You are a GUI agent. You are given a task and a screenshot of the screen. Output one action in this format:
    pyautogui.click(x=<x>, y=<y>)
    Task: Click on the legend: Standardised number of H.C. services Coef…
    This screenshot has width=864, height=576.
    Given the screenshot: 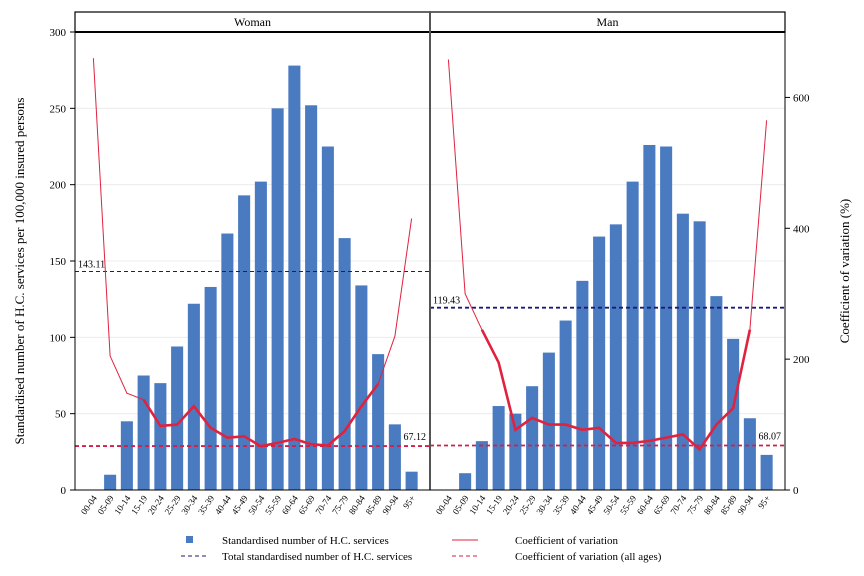 What is the action you would take?
    pyautogui.click(x=421, y=549)
    